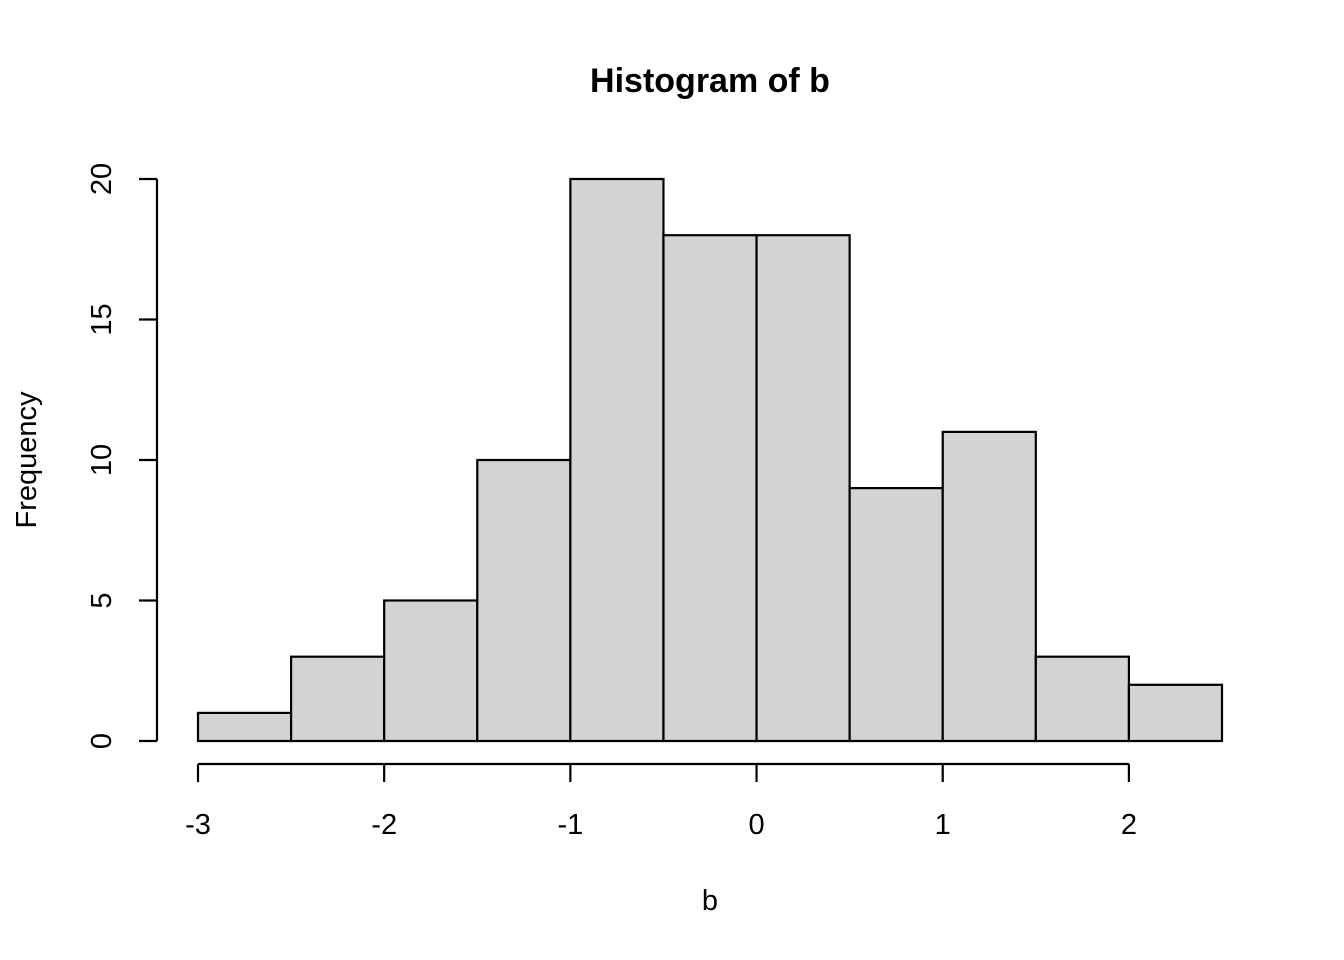 The width and height of the screenshot is (1344, 960). What do you see at coordinates (943, 825) in the screenshot?
I see `x-tick-label: 1` at bounding box center [943, 825].